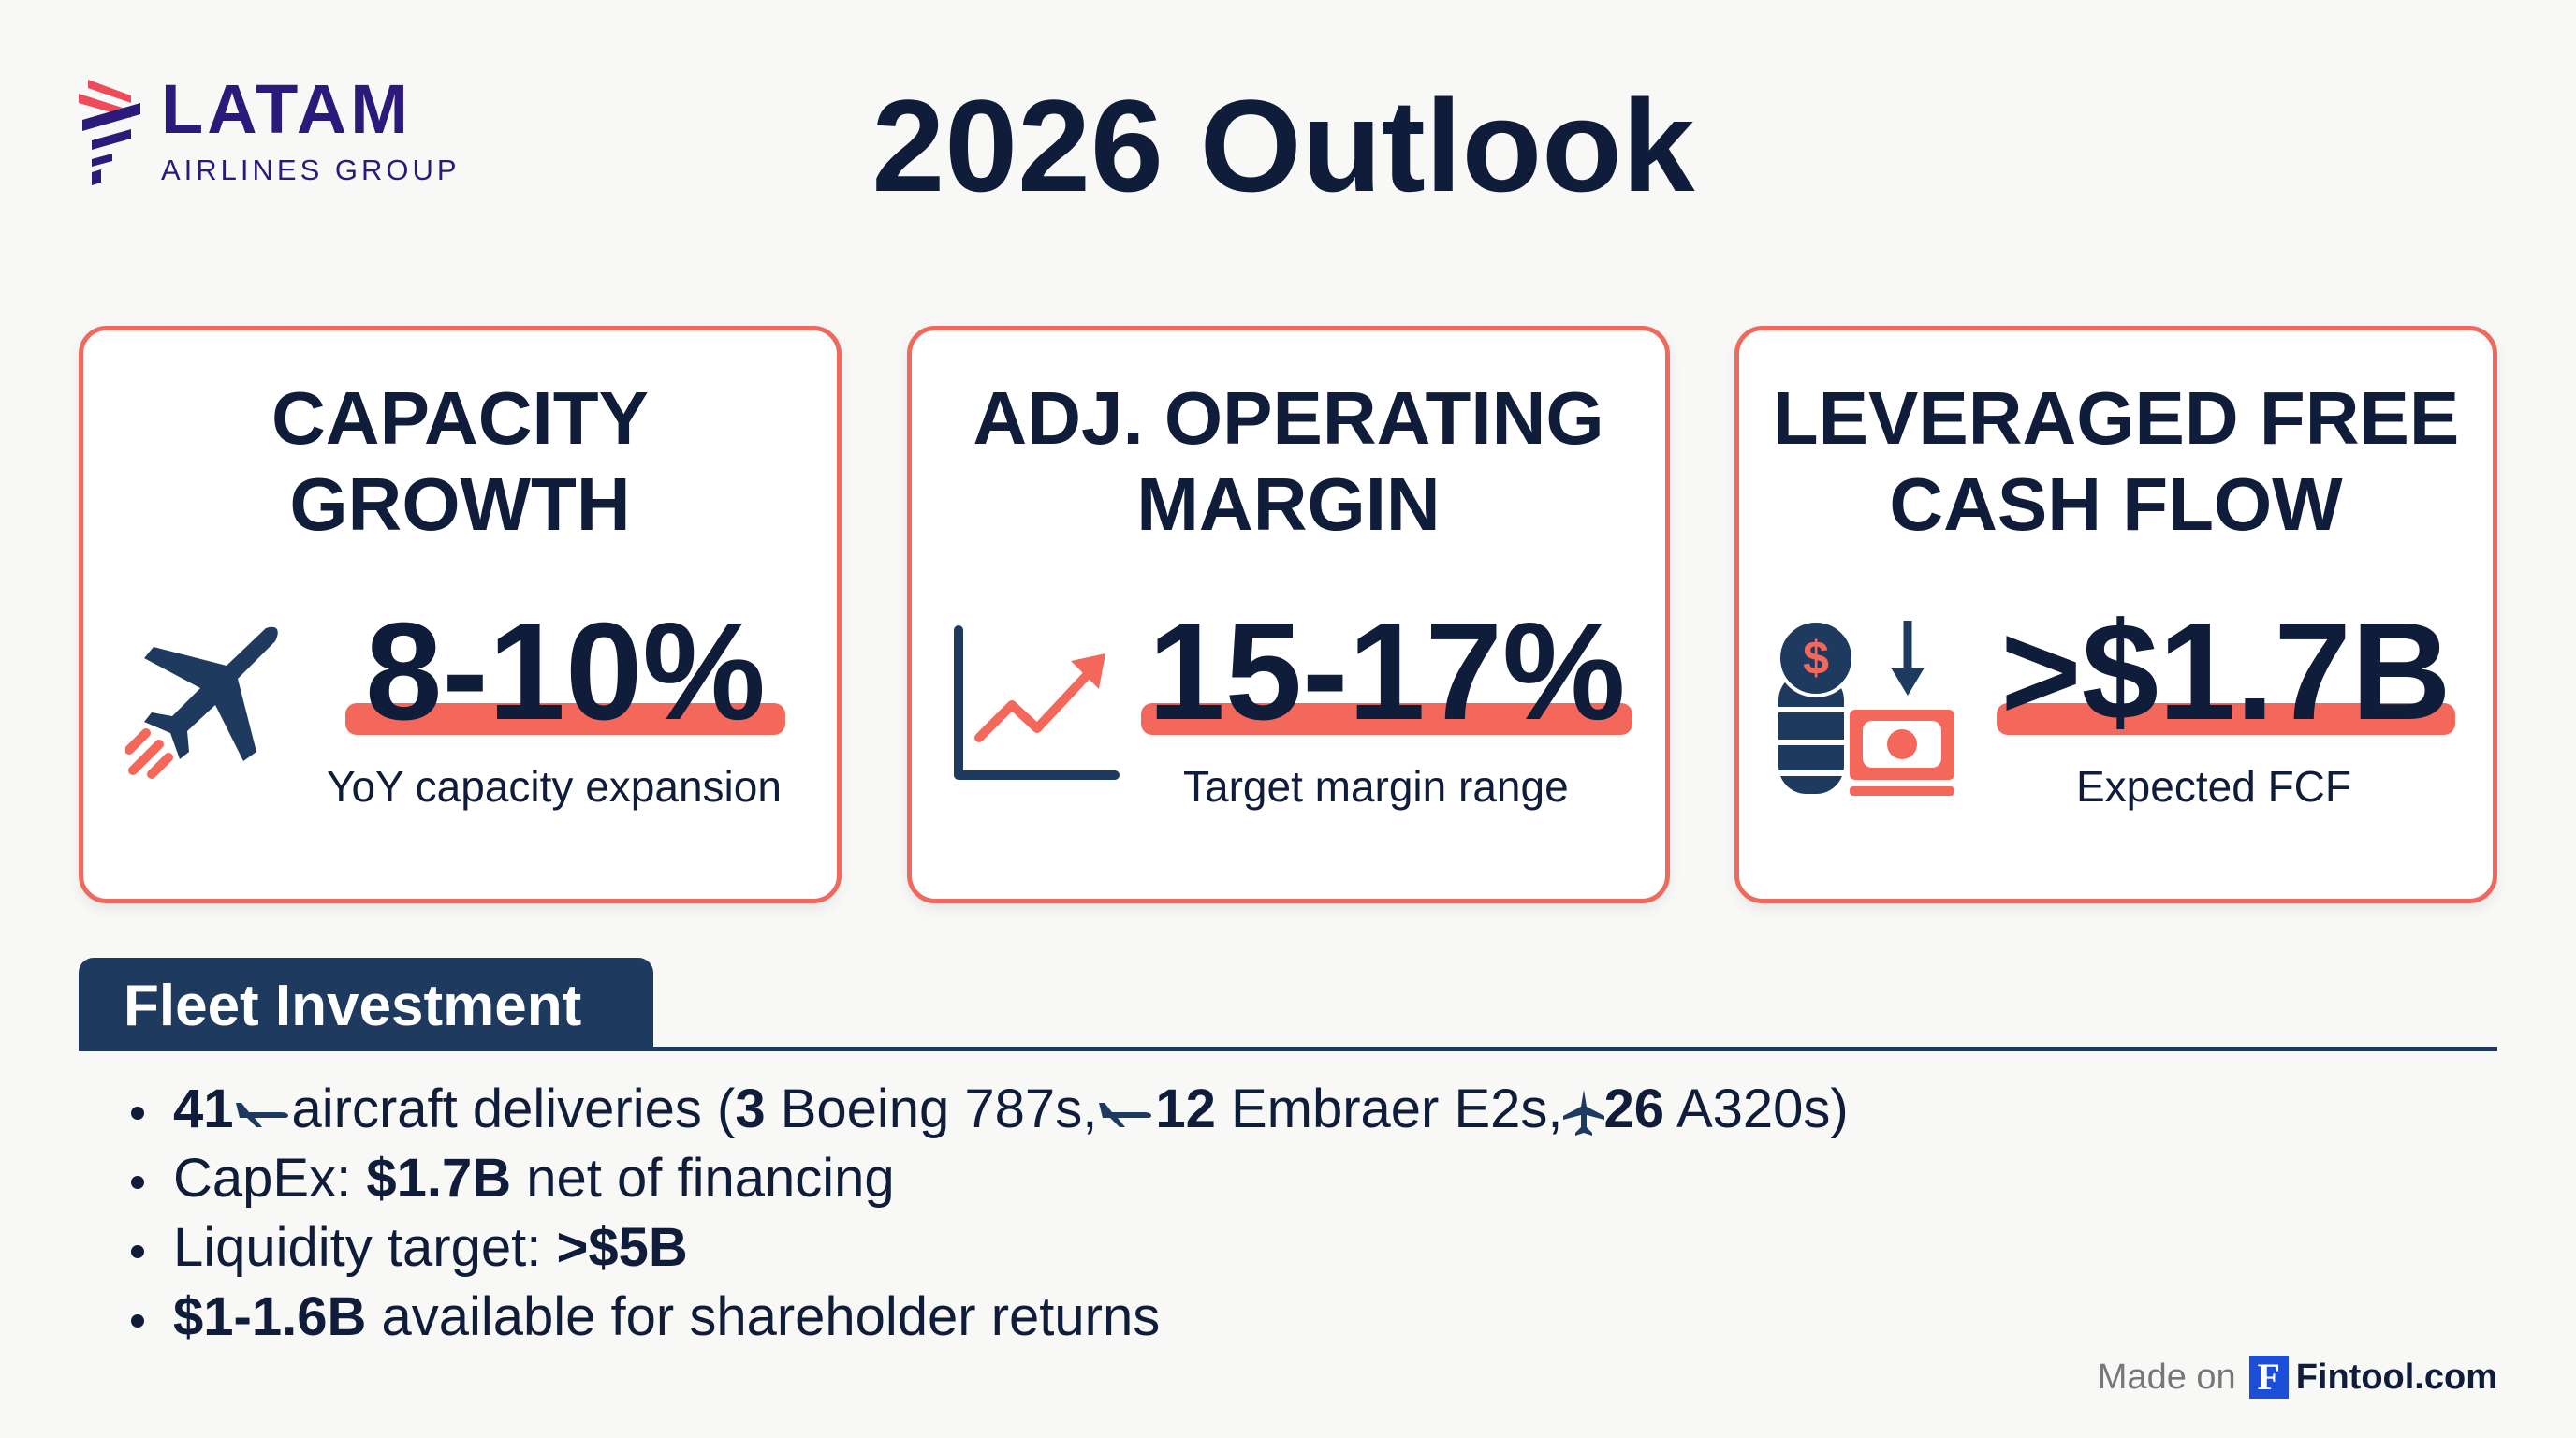  Describe the element at coordinates (2226, 671) in the screenshot. I see `card-value: >$1.7B` at that location.